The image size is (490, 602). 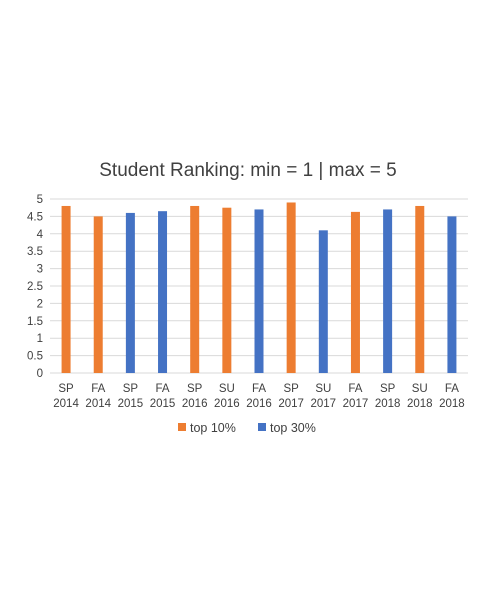 What do you see at coordinates (40, 374) in the screenshot?
I see `y-tick-label: 0` at bounding box center [40, 374].